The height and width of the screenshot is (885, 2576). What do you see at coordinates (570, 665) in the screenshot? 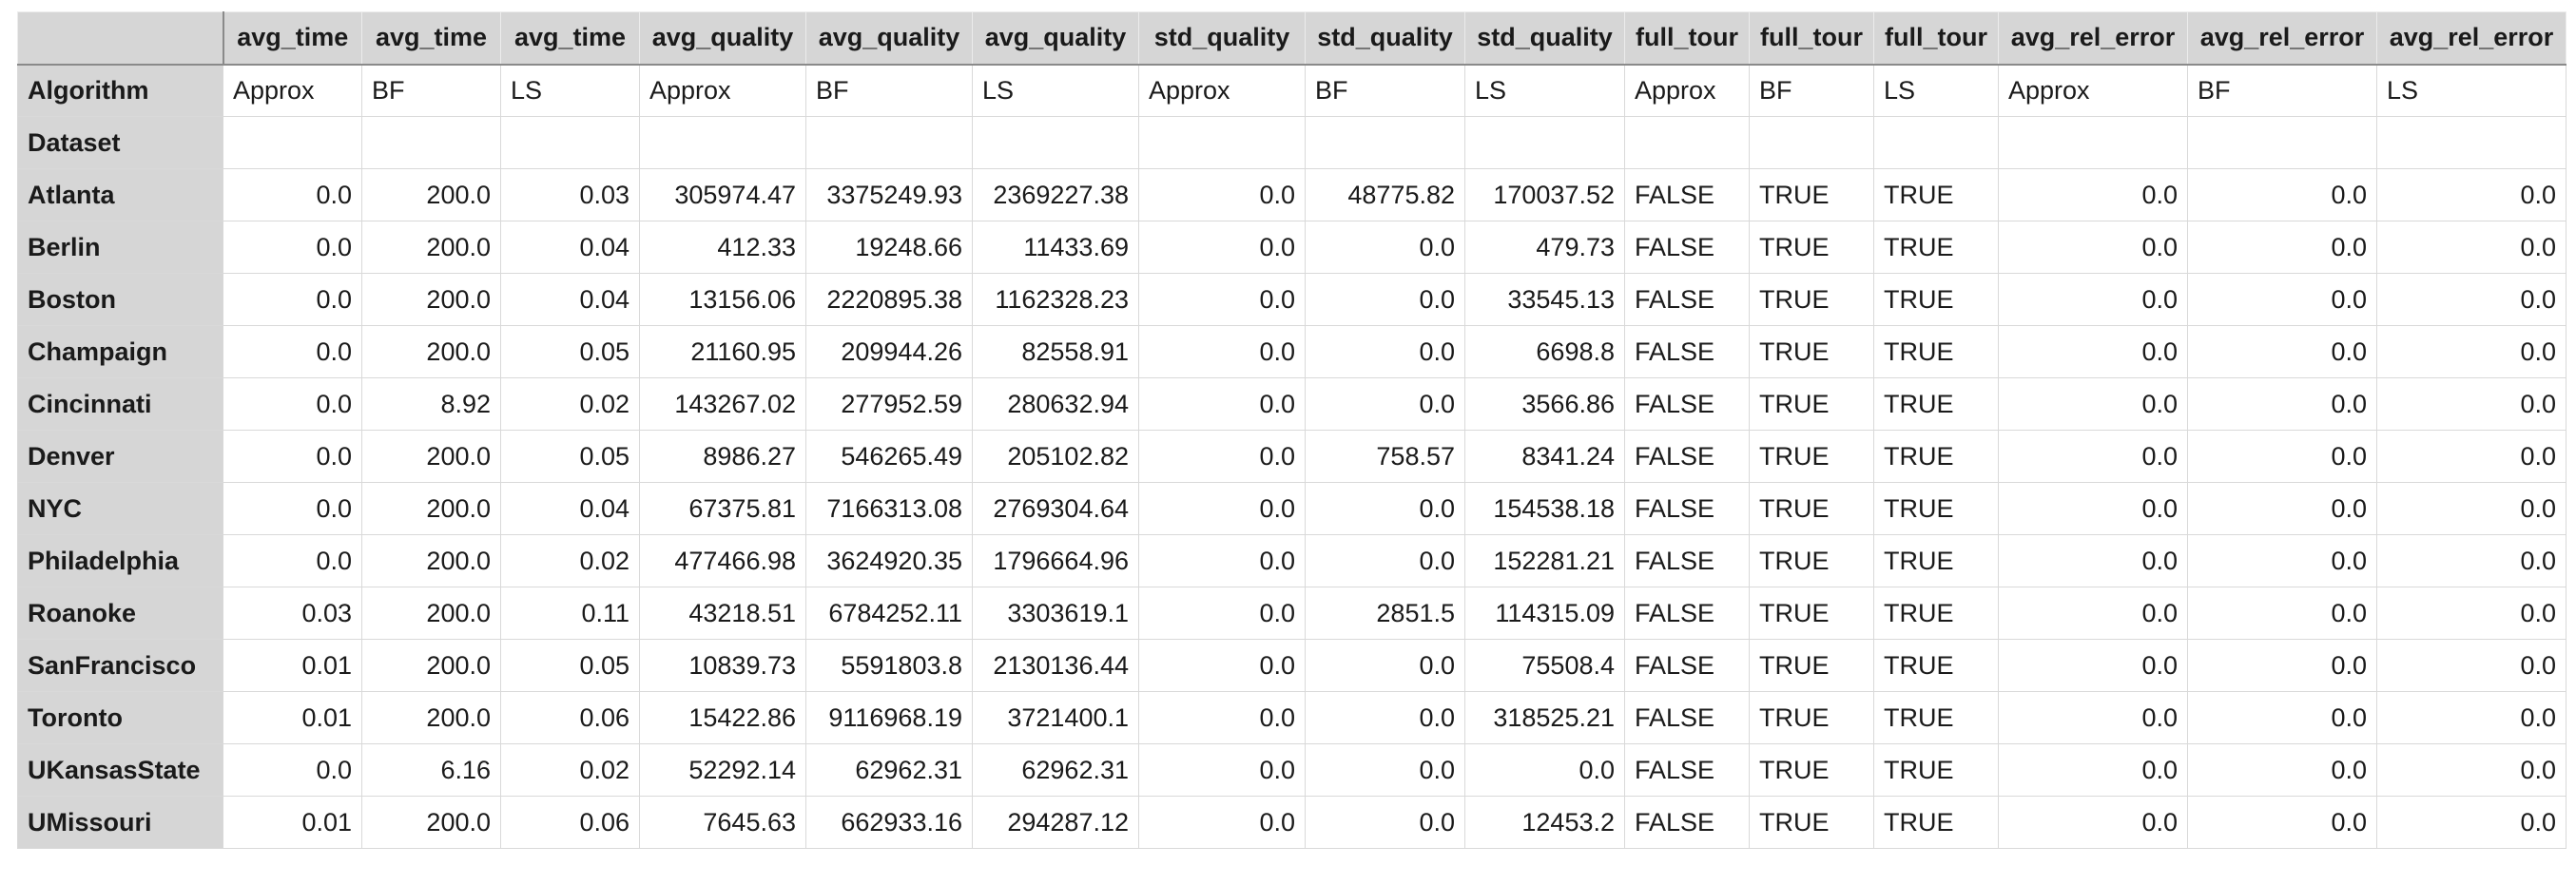
I see `data-cell: 0.05` at bounding box center [570, 665].